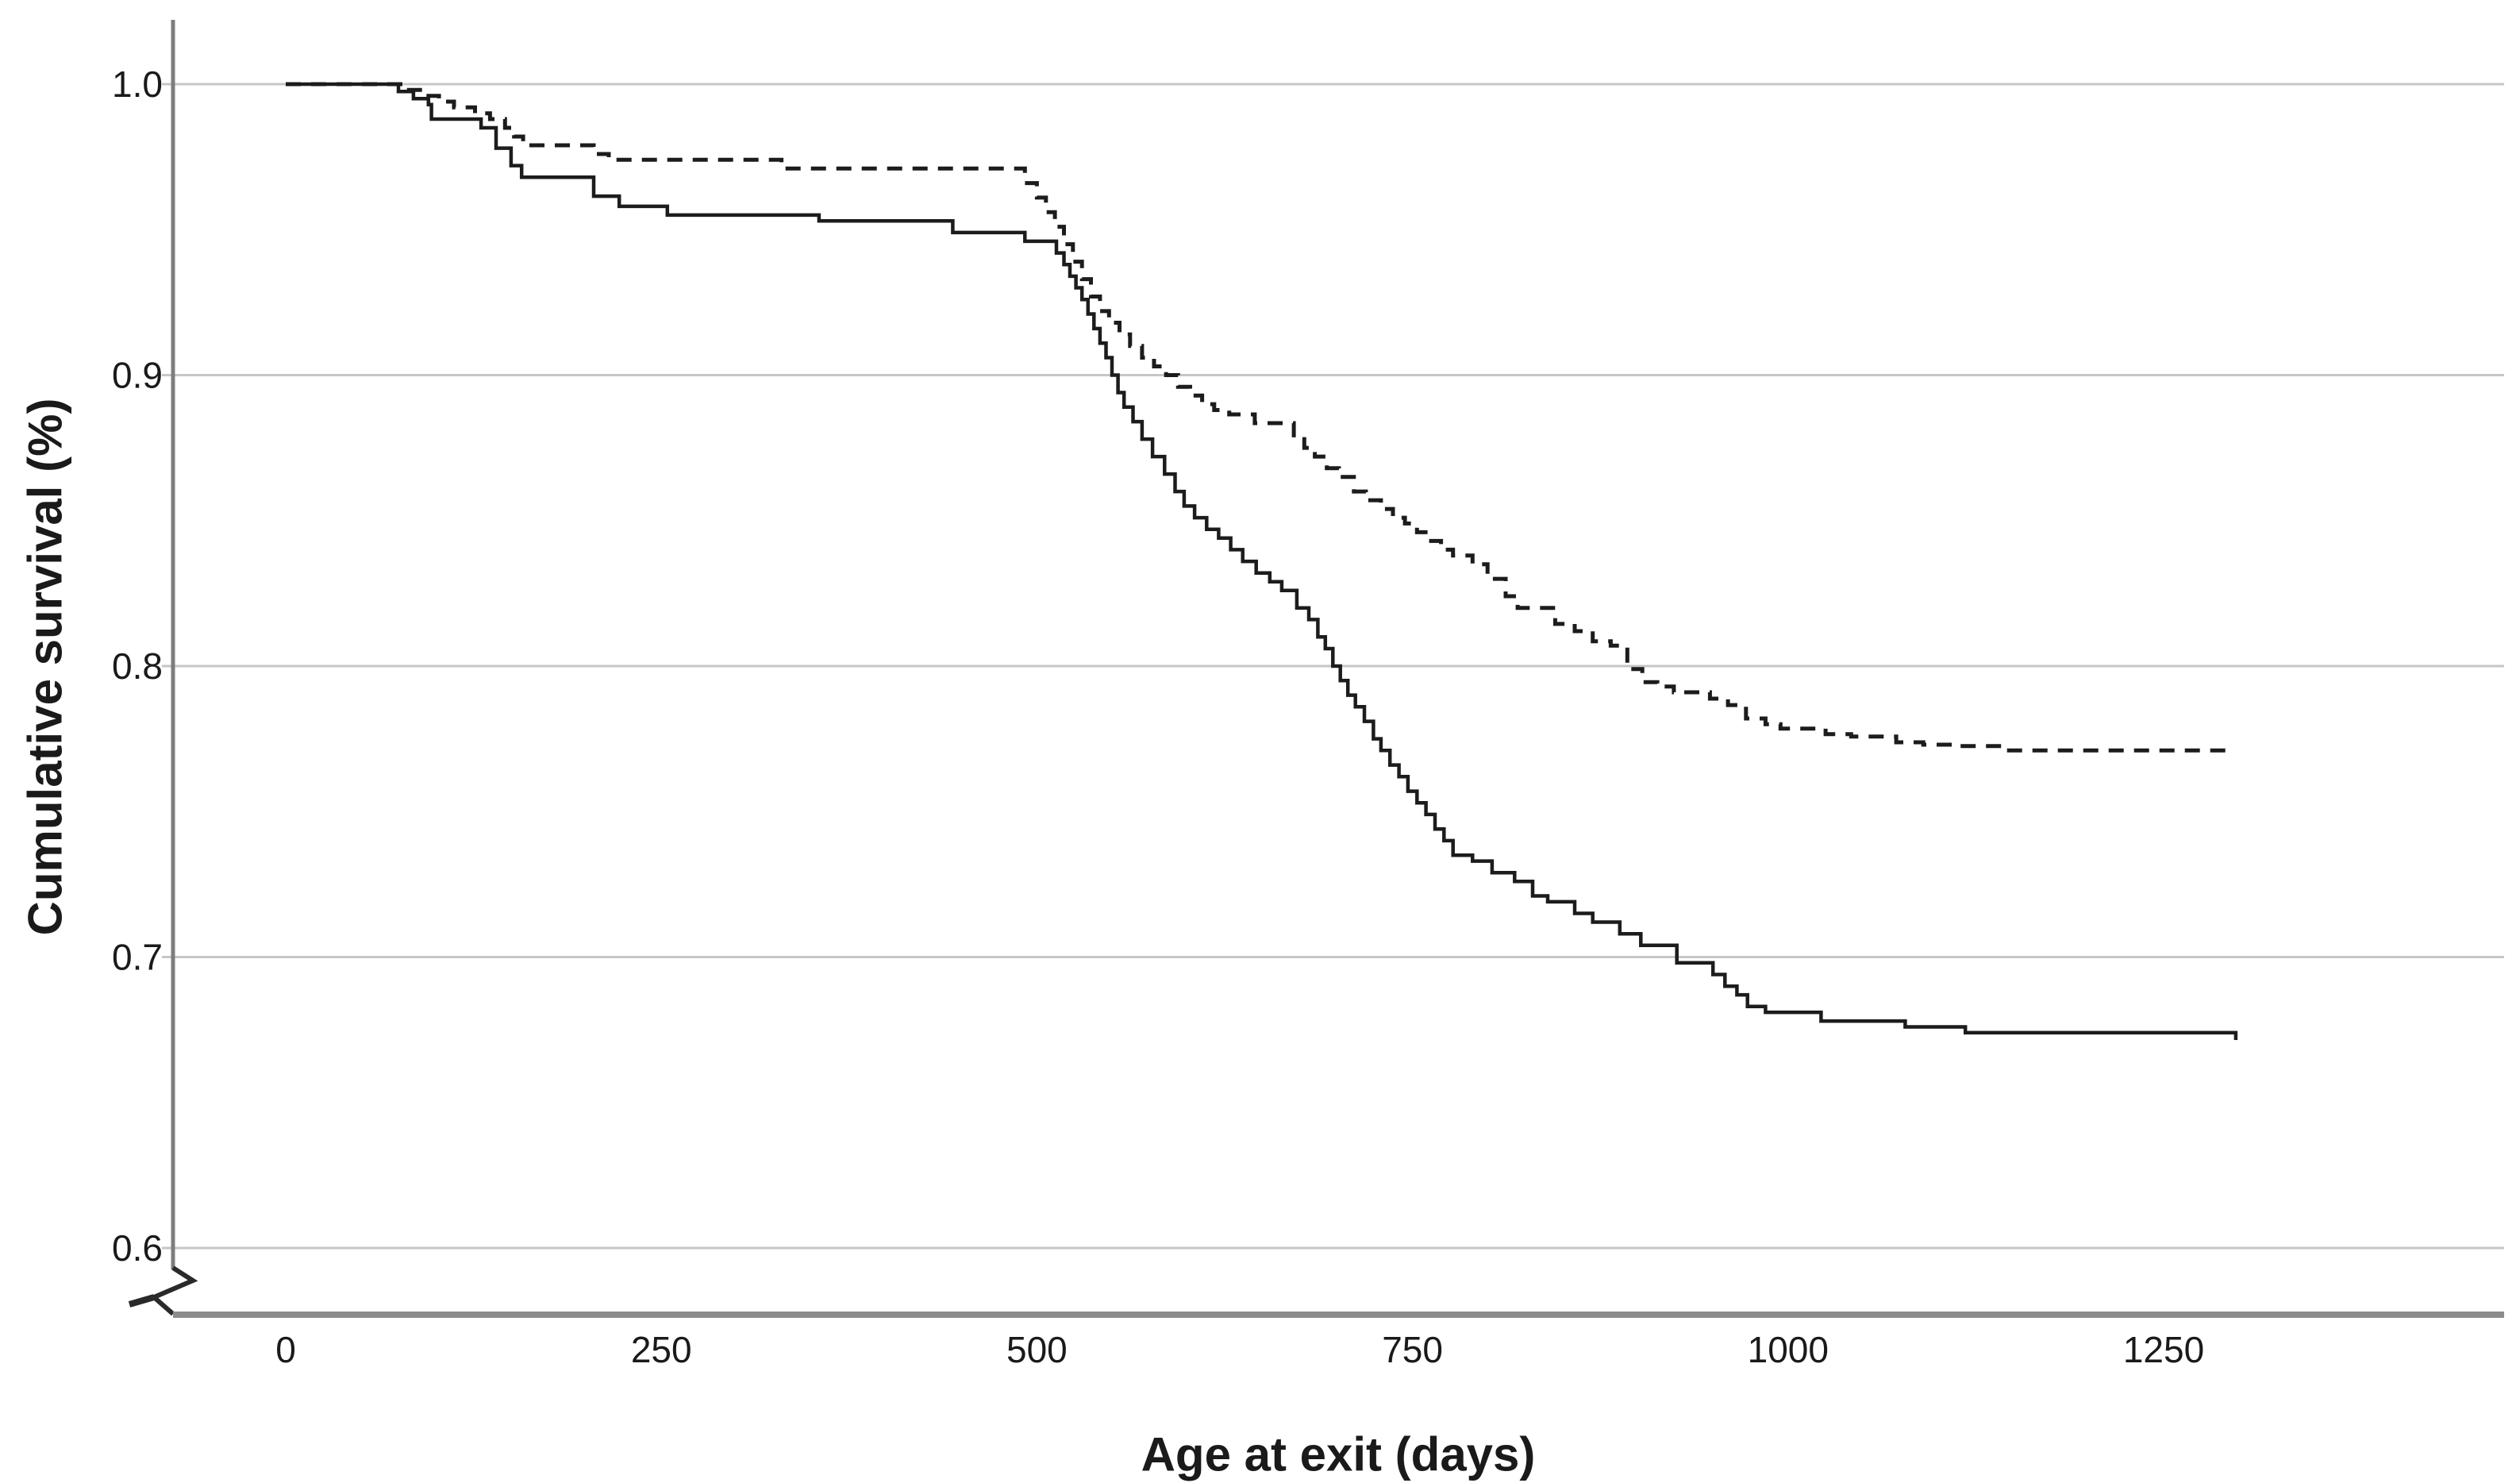 This screenshot has width=2520, height=1483. What do you see at coordinates (142, 1301) in the screenshot?
I see `y-axis-break-tail-icon` at bounding box center [142, 1301].